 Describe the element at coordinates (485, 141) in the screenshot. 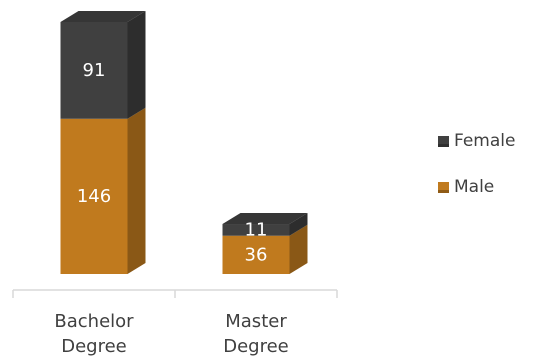

I see `legend-label-female: Female` at that location.